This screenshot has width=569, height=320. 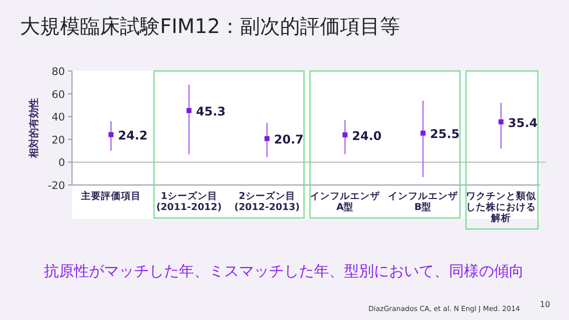 I want to click on data-label: 45.3, so click(x=211, y=111).